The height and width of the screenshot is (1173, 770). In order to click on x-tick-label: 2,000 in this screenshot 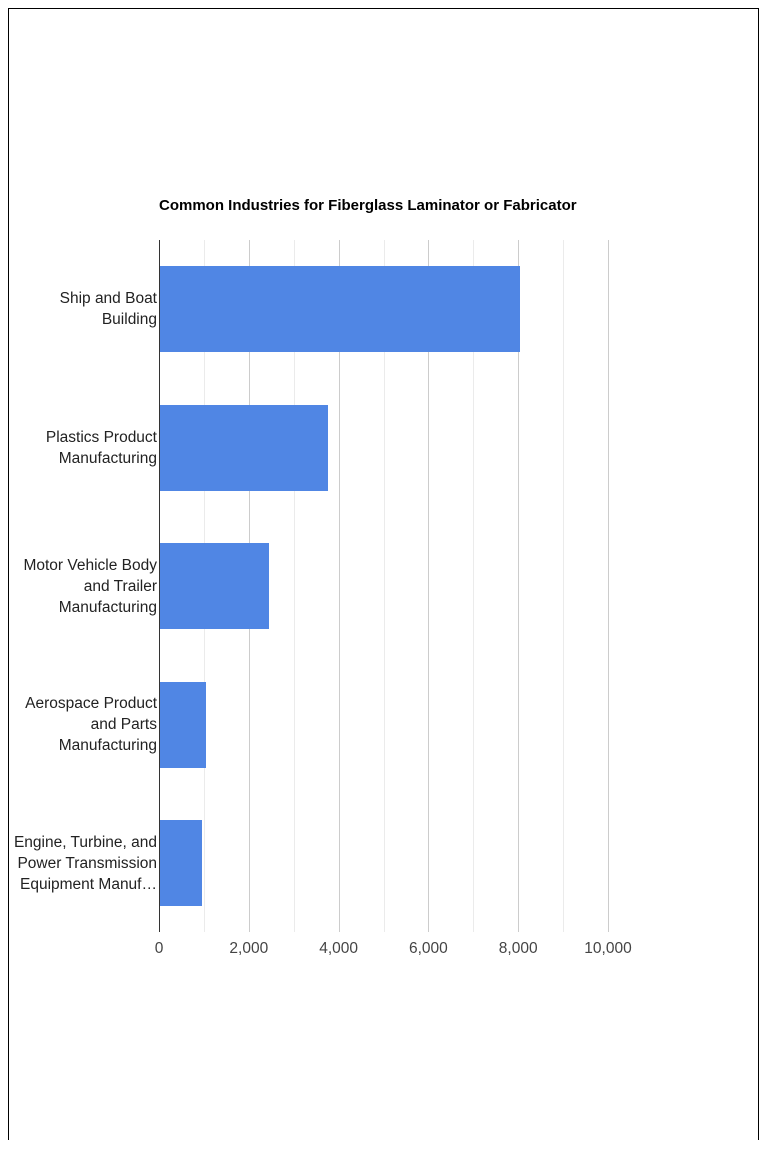, I will do `click(249, 948)`.